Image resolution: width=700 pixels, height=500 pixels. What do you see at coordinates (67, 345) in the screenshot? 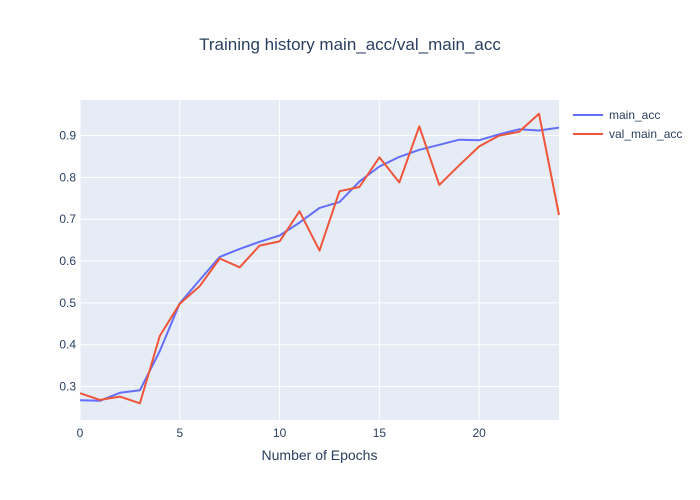
I see `y-tick-label-1: 0.4` at bounding box center [67, 345].